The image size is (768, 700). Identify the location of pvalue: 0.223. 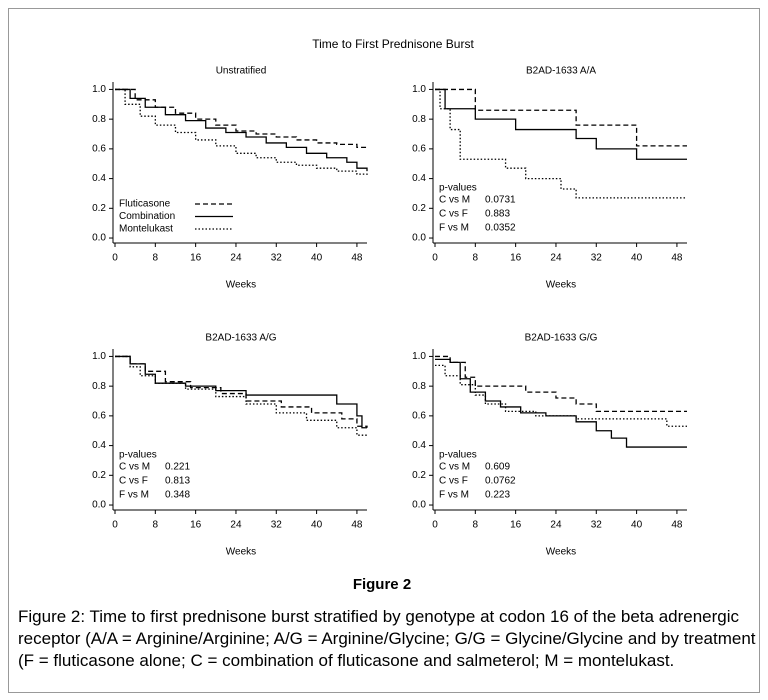
(497, 495).